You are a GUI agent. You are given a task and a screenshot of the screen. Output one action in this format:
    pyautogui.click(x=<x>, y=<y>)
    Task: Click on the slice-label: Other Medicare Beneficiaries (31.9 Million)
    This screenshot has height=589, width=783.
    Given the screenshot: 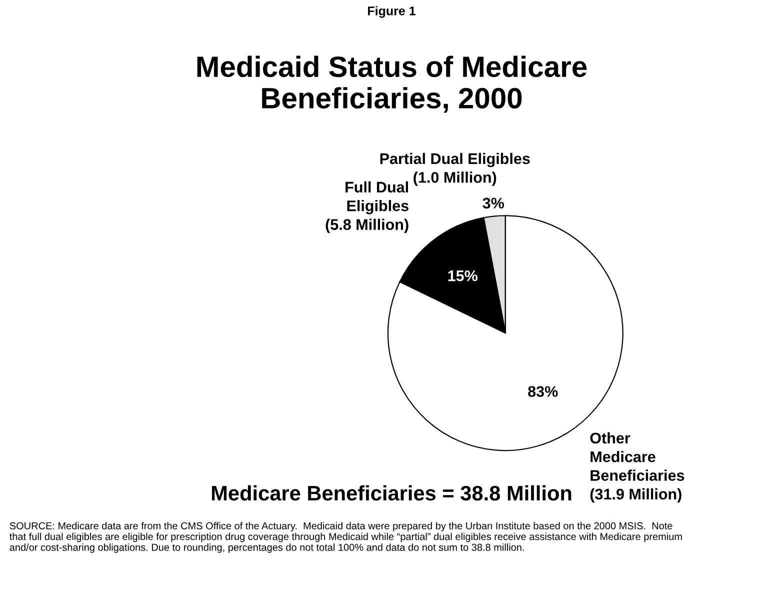 What is the action you would take?
    pyautogui.click(x=637, y=467)
    